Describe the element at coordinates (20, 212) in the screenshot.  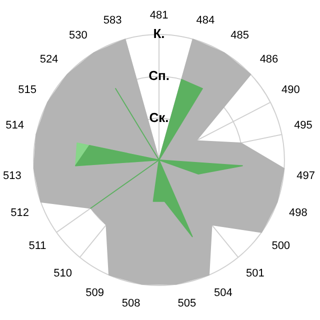
I see `spoke-label: 512` at that location.